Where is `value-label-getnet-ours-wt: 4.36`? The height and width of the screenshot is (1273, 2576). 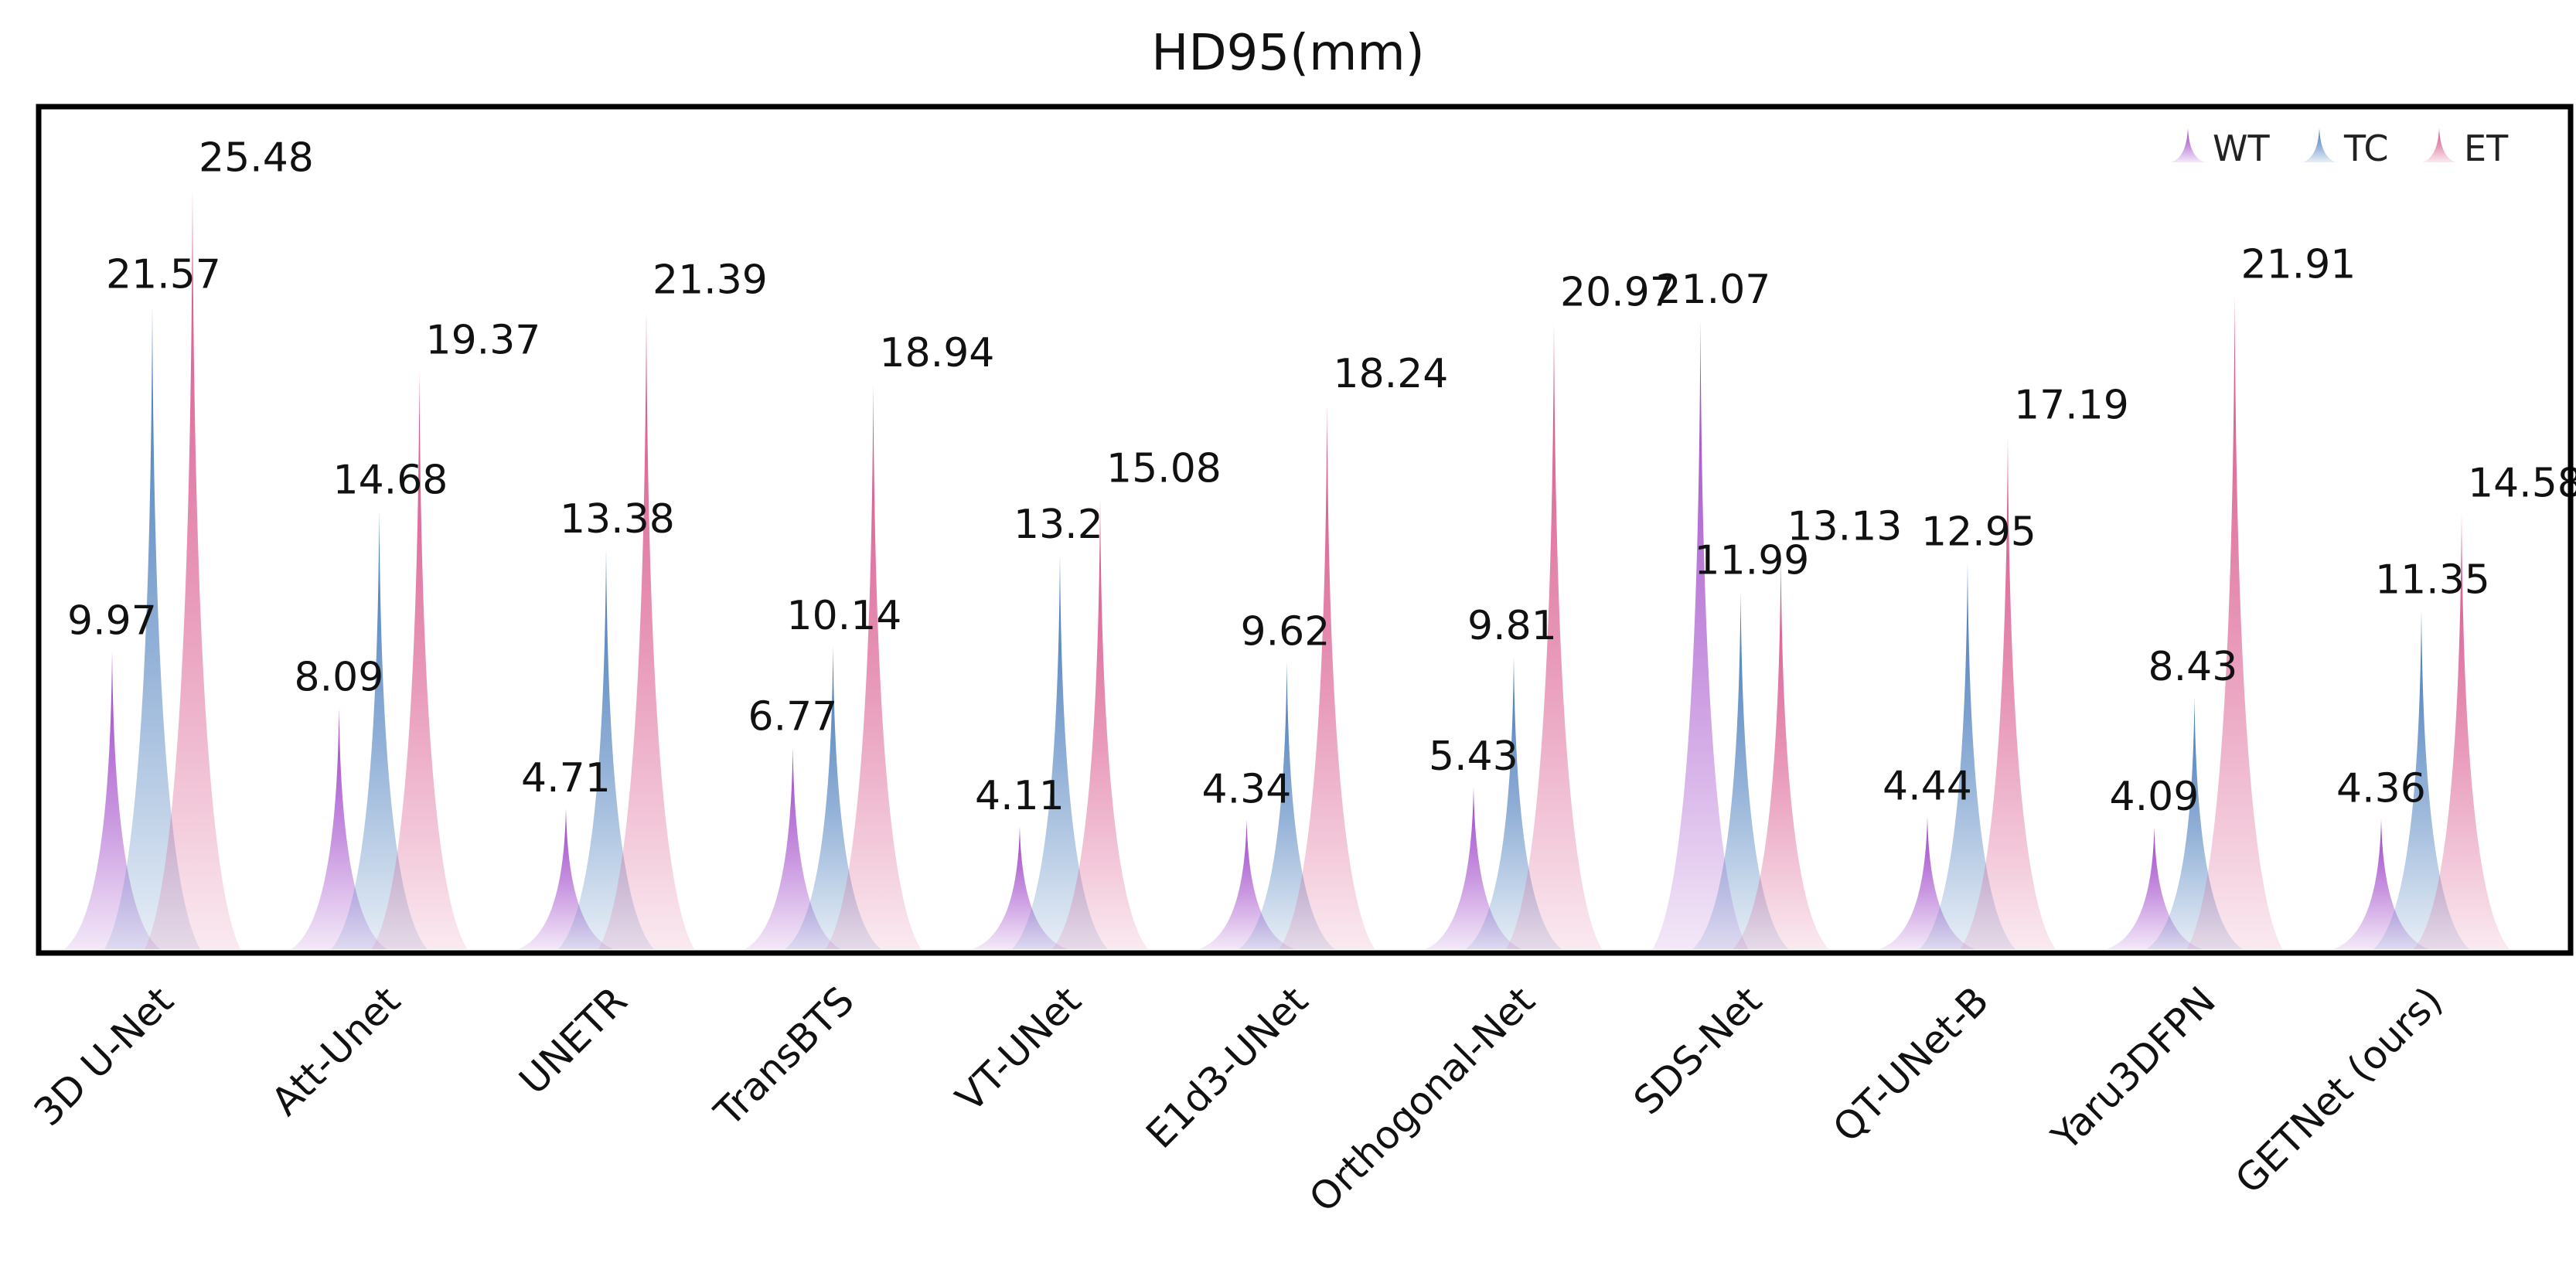 value-label-getnet-ours-wt: 4.36 is located at coordinates (2381, 789).